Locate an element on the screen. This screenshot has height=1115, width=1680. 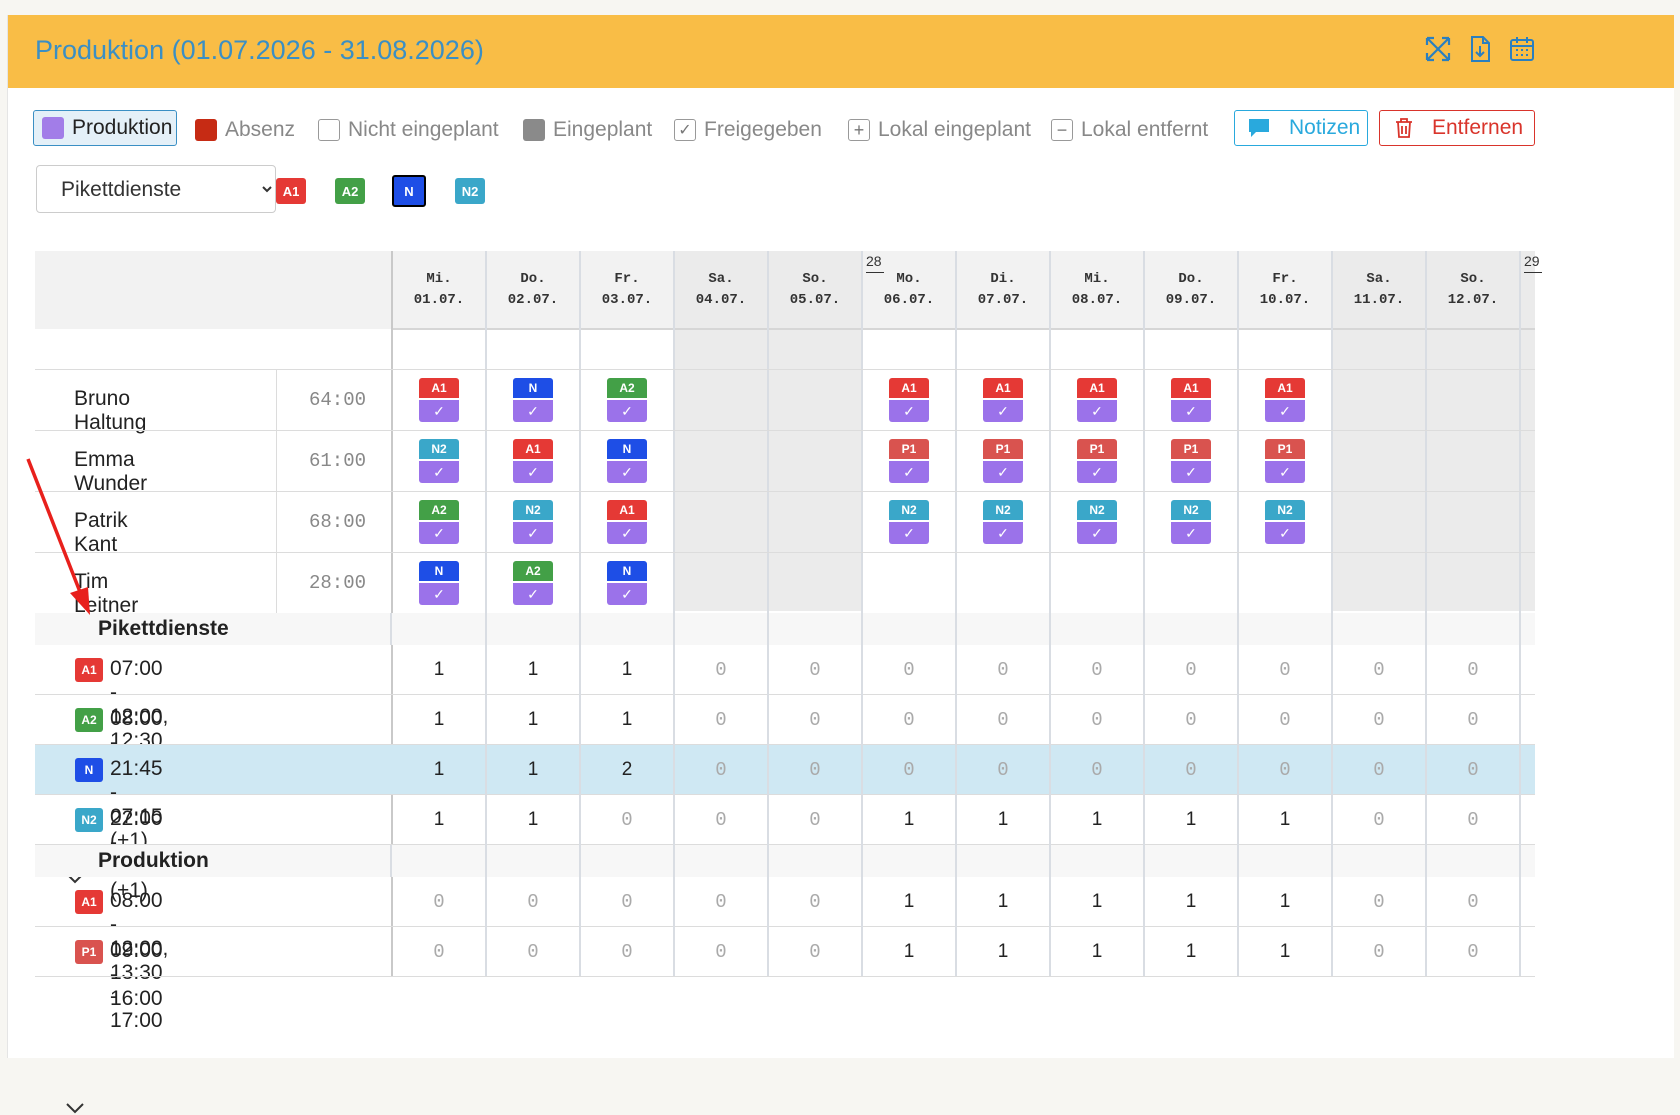
employee-name: Tim Leitner is located at coordinates (106, 593).